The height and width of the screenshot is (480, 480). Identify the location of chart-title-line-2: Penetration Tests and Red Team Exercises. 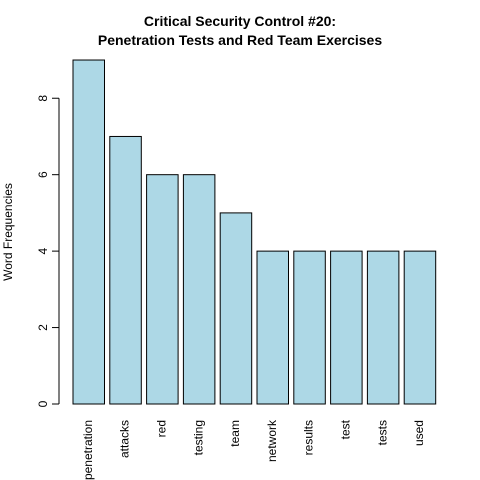
(240, 40).